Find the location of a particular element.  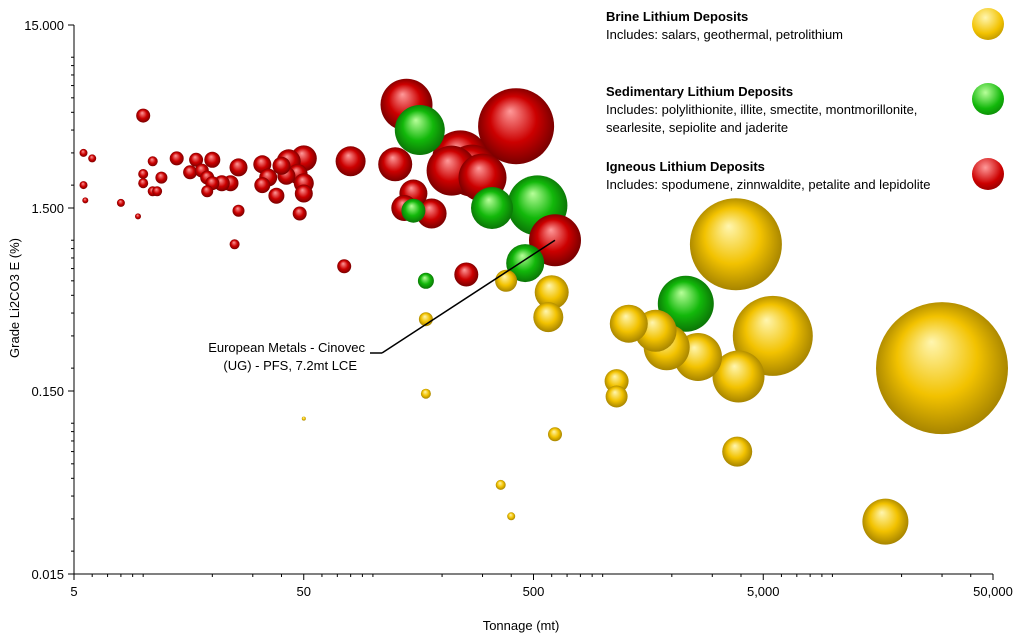

legend-title-igneous: Igneous Lithium Deposits is located at coordinates (685, 166).